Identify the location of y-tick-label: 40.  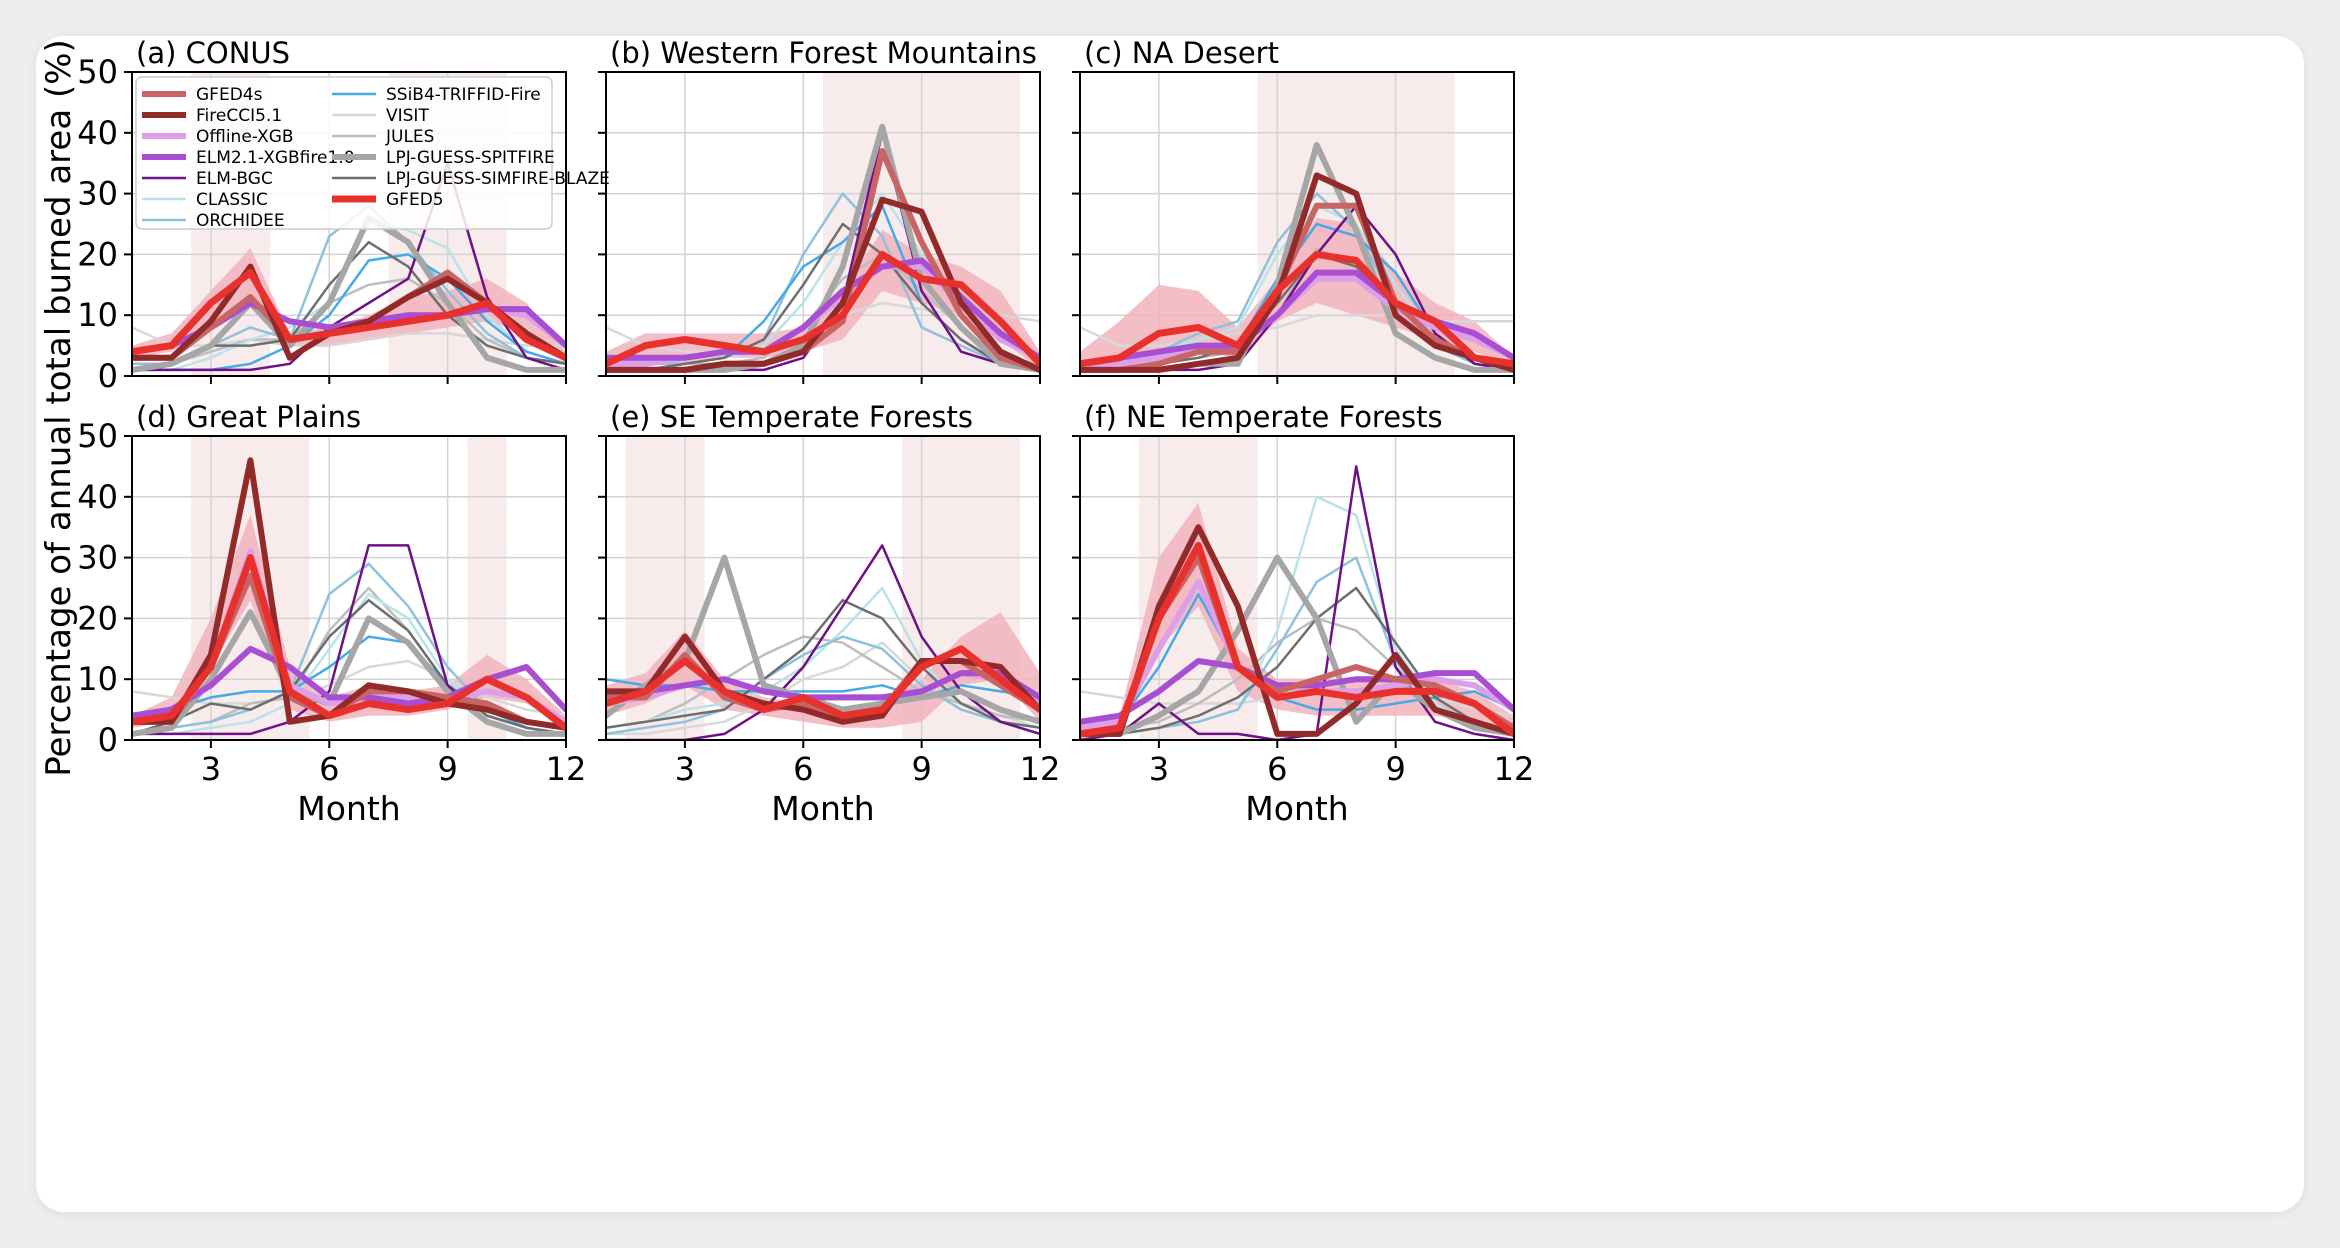
(97, 133).